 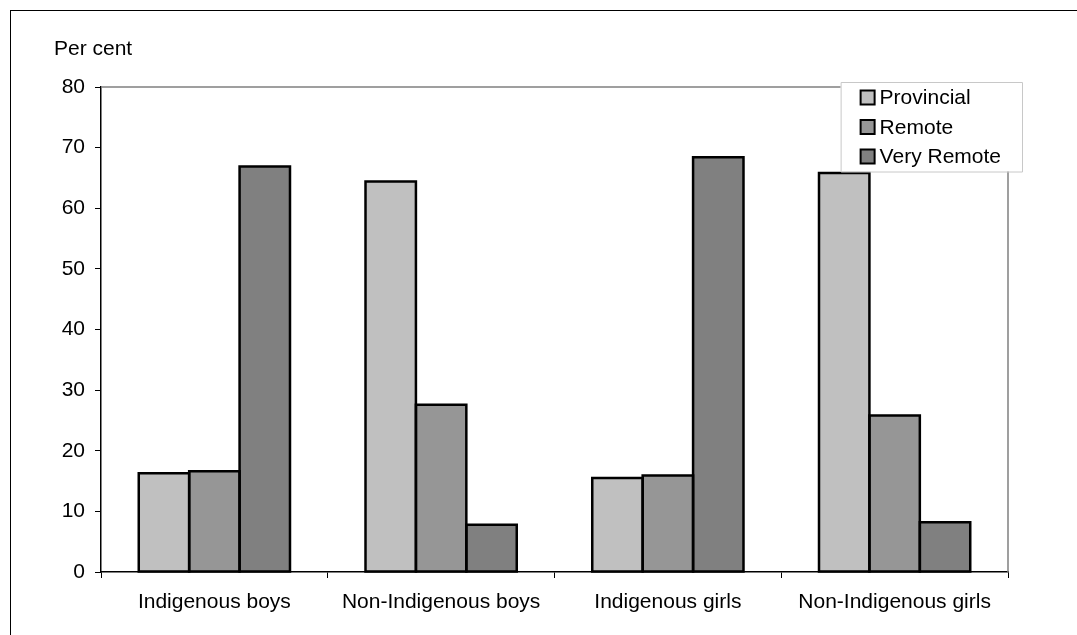 What do you see at coordinates (73, 146) in the screenshot?
I see `y-tick-label: 70` at bounding box center [73, 146].